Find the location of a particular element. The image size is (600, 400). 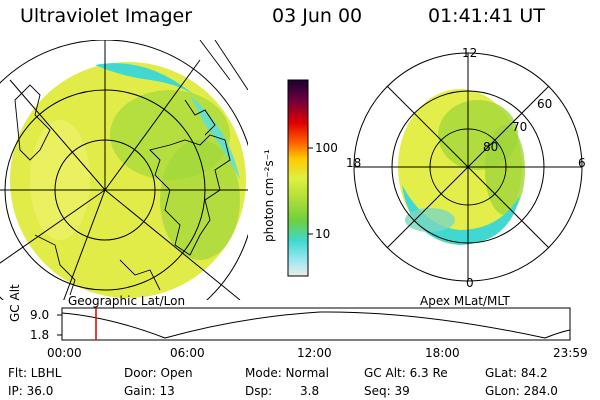

time-tick-1200: 12:00 is located at coordinates (314, 353).